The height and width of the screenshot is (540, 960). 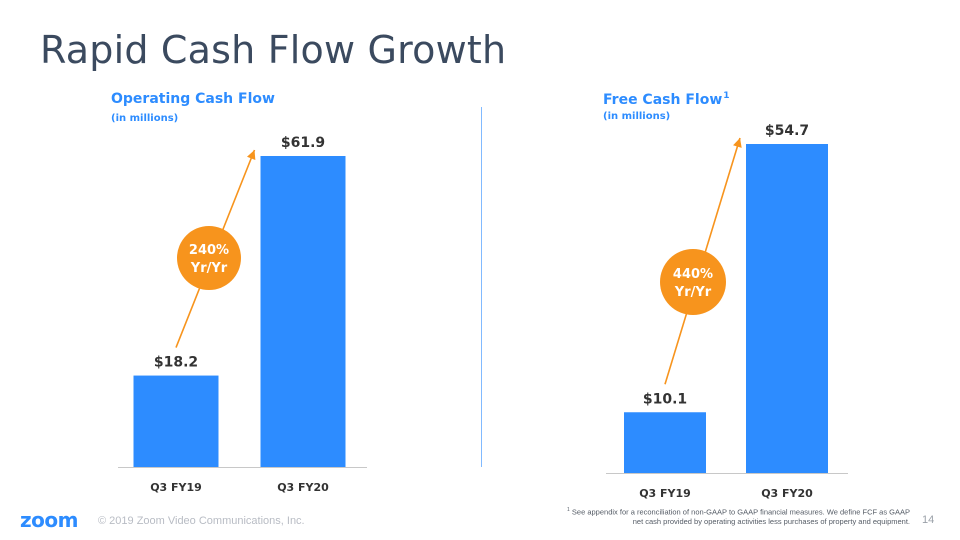 What do you see at coordinates (303, 487) in the screenshot?
I see `ocf-category-label-2: Q3 FY20` at bounding box center [303, 487].